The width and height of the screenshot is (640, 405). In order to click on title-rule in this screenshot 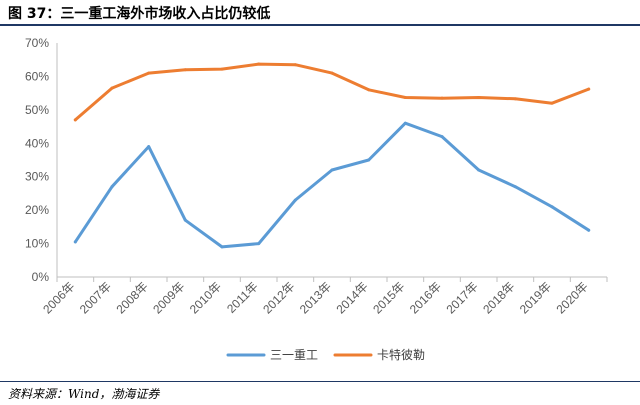, I will do `click(320, 25)`.